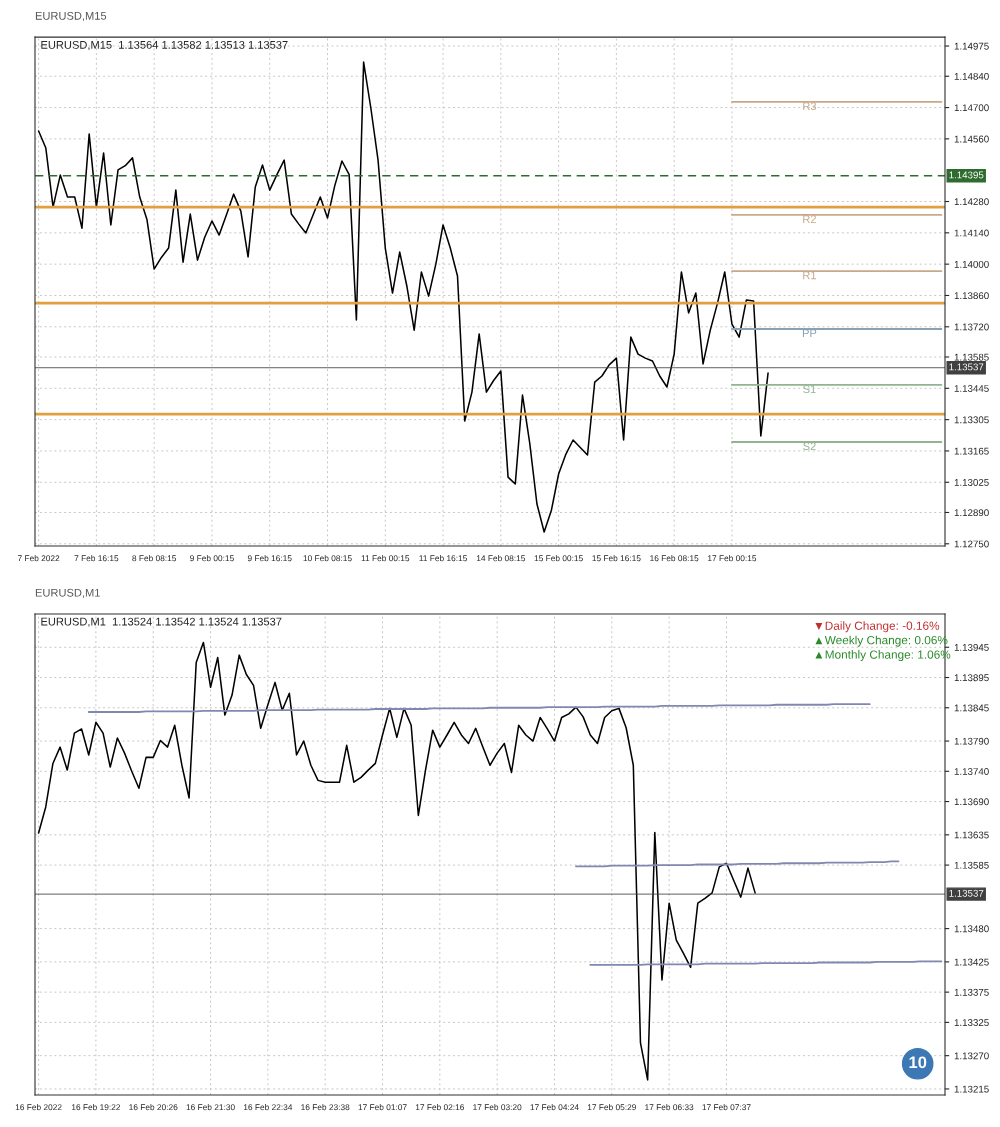 This screenshot has height=1127, width=1000. I want to click on x-tick-label: 16 Feb 19:22, so click(96, 1107).